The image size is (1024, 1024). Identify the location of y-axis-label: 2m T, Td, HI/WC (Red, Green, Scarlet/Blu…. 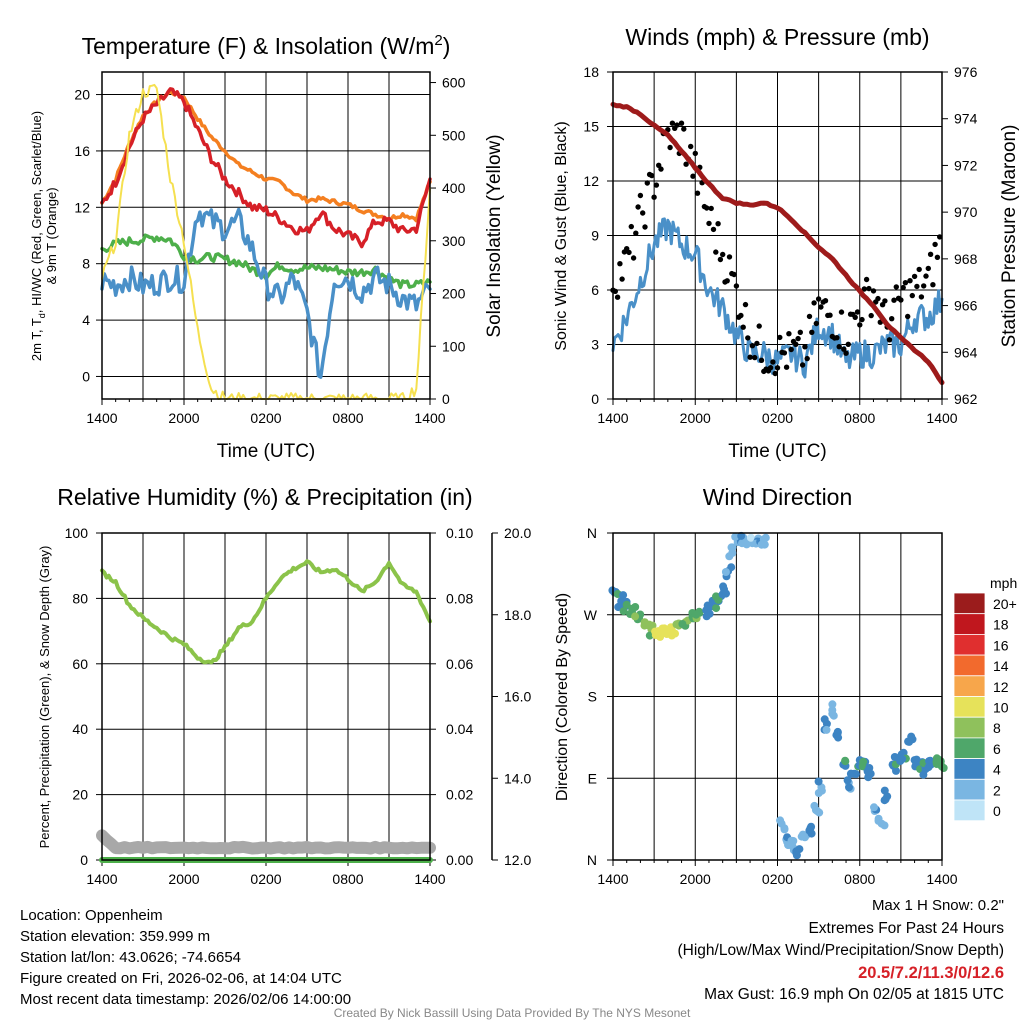
(38, 236).